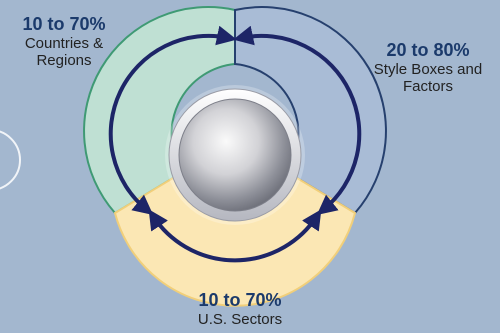 The width and height of the screenshot is (500, 333). I want to click on text-countries-regions: Countries & Regions, so click(64, 51).